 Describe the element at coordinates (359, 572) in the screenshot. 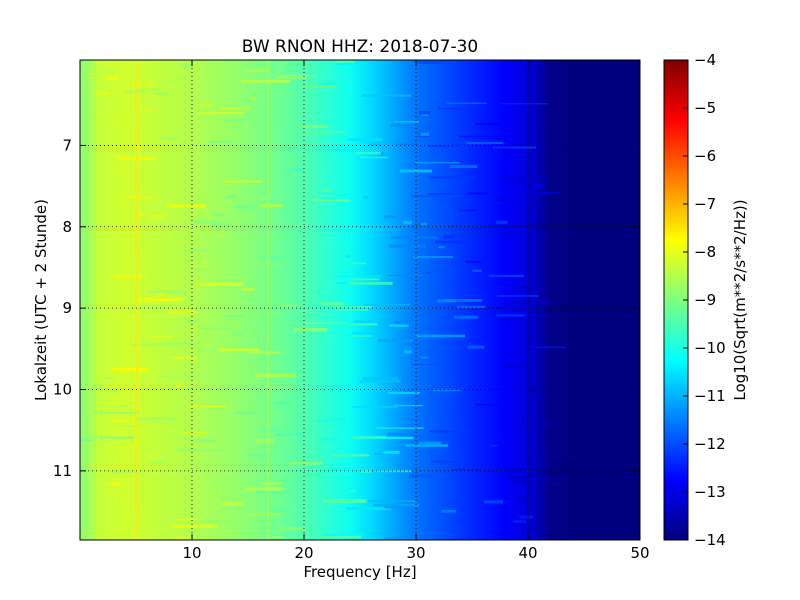

I see `x-axis-label: Frequency [Hz]` at that location.